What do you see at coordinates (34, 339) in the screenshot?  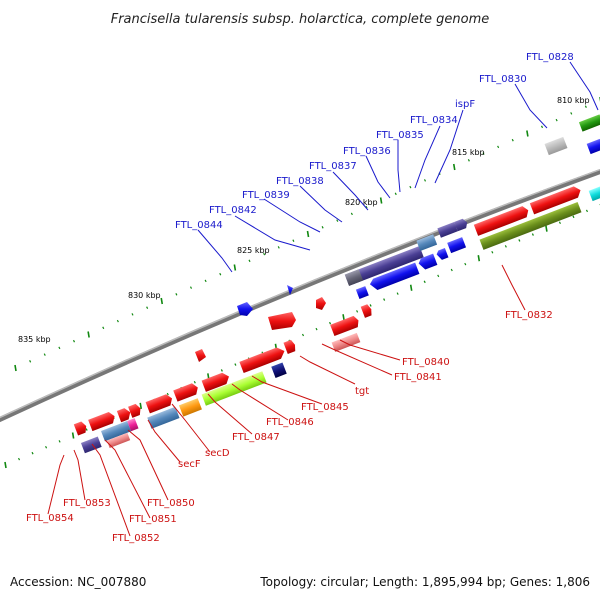 I see `kbp-label: 835 kbp` at bounding box center [34, 339].